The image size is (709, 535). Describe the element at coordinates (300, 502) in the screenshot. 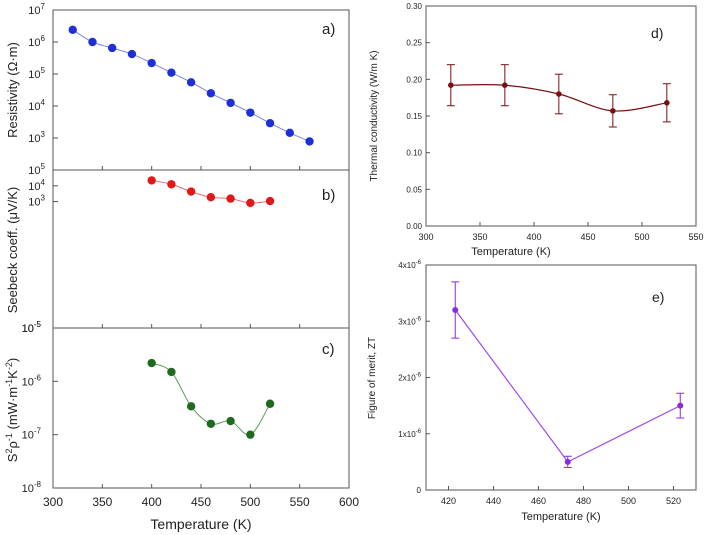

I see `c-xtick-label-5: 550` at that location.